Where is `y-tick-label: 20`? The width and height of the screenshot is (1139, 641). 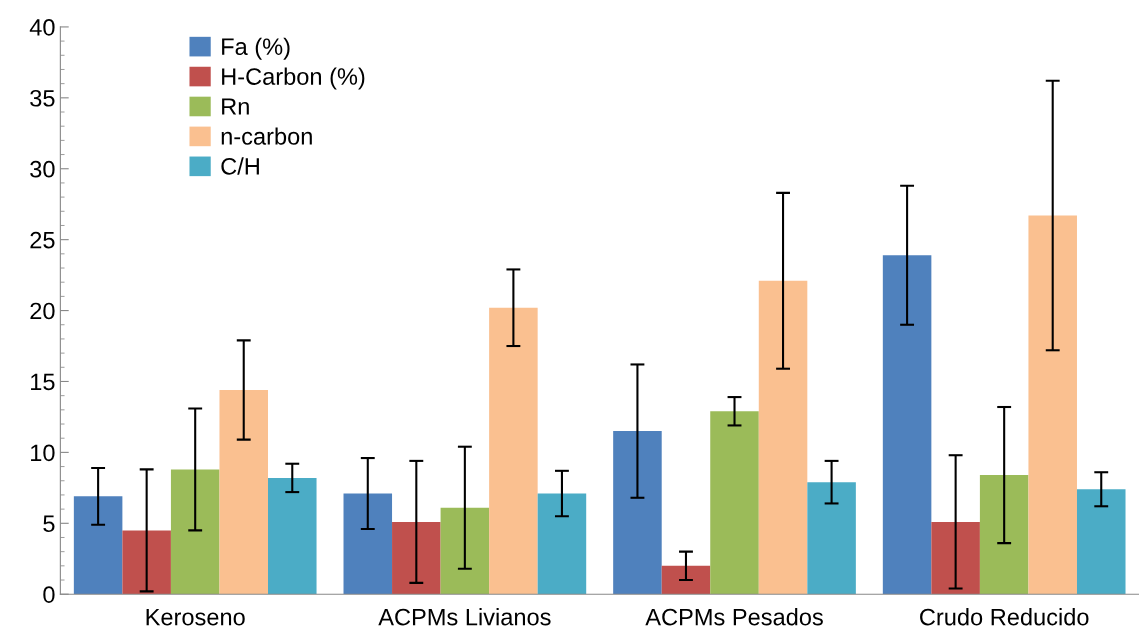
y-tick-label: 20 is located at coordinates (42, 311).